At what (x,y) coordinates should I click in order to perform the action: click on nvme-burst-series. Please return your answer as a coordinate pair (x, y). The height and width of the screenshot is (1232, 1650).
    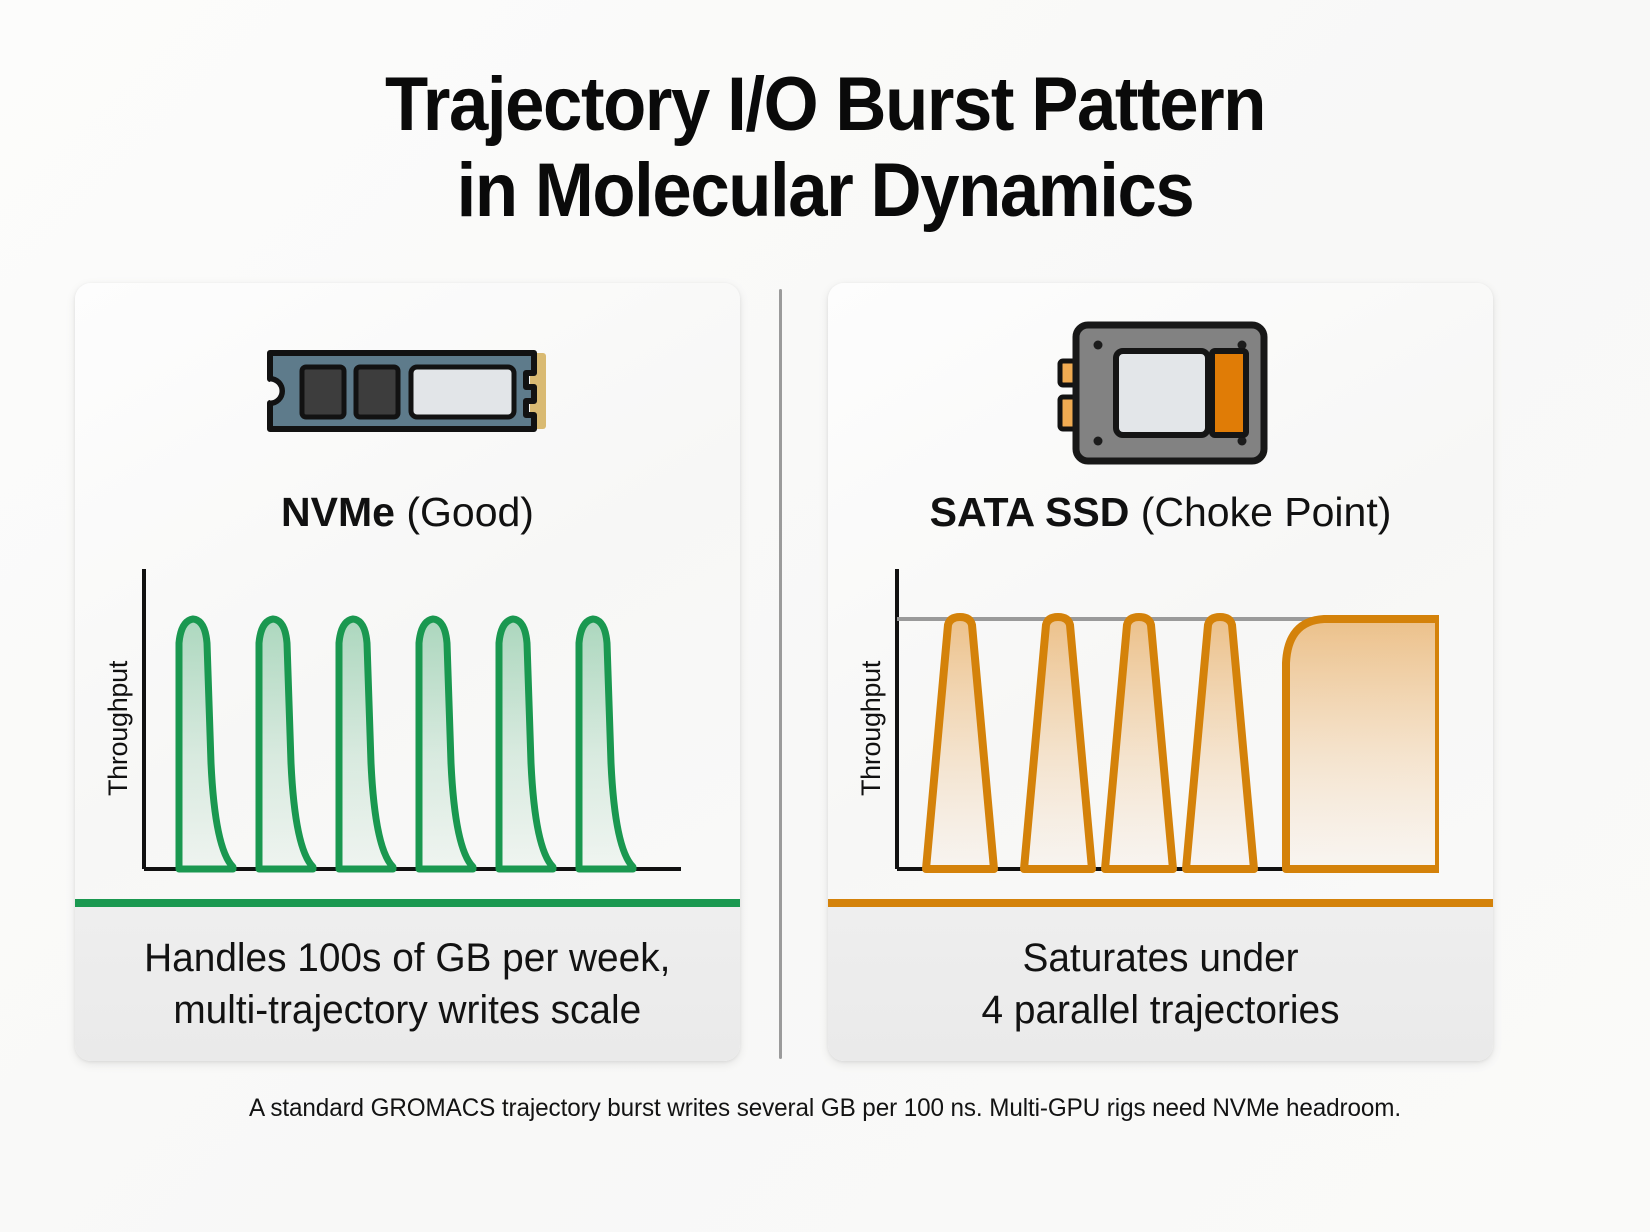
    Looking at the image, I should click on (406, 744).